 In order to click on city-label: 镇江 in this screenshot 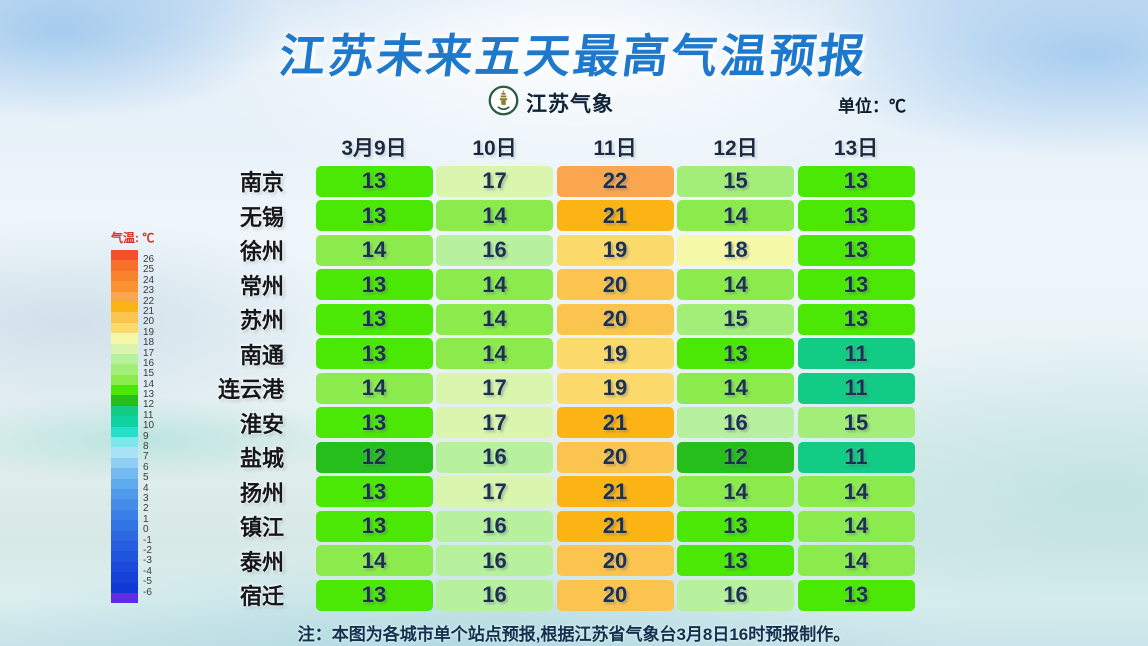, I will do `click(261, 527)`.